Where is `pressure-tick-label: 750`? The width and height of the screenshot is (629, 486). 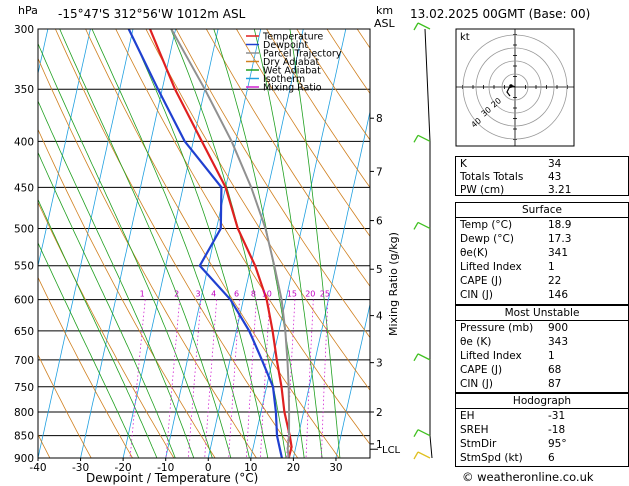
pressure-tick-label: 750 is located at coordinates (24, 388).